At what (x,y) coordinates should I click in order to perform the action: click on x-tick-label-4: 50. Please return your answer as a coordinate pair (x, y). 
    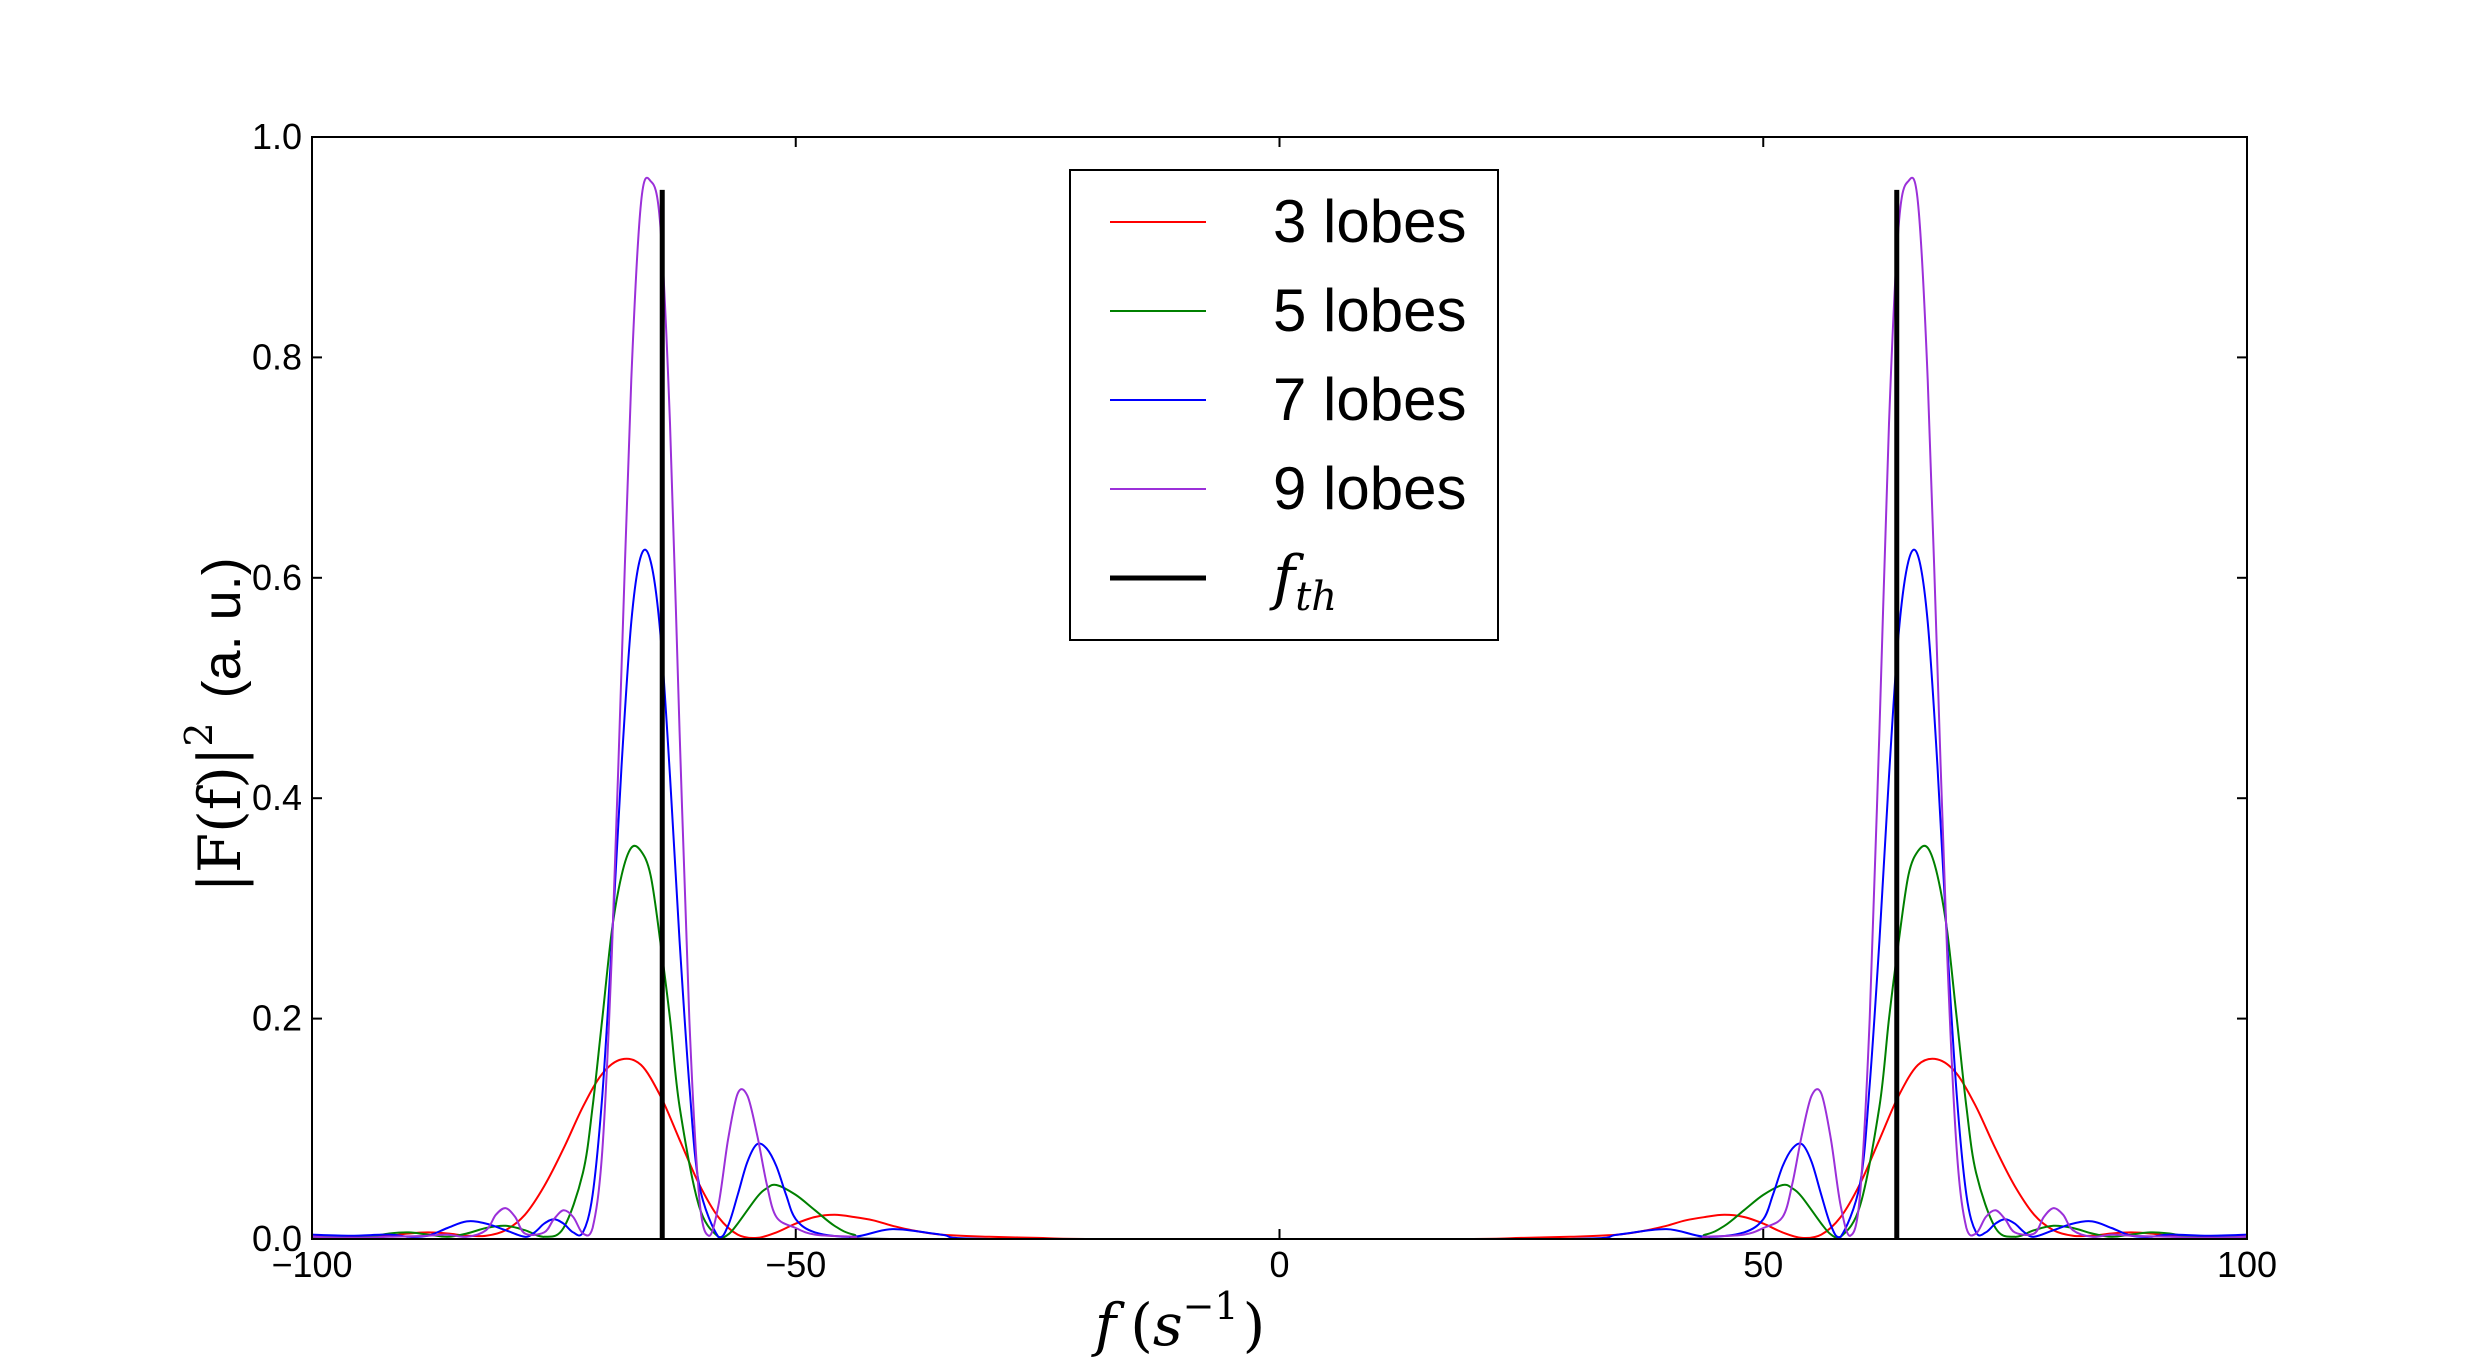
    Looking at the image, I should click on (1763, 1264).